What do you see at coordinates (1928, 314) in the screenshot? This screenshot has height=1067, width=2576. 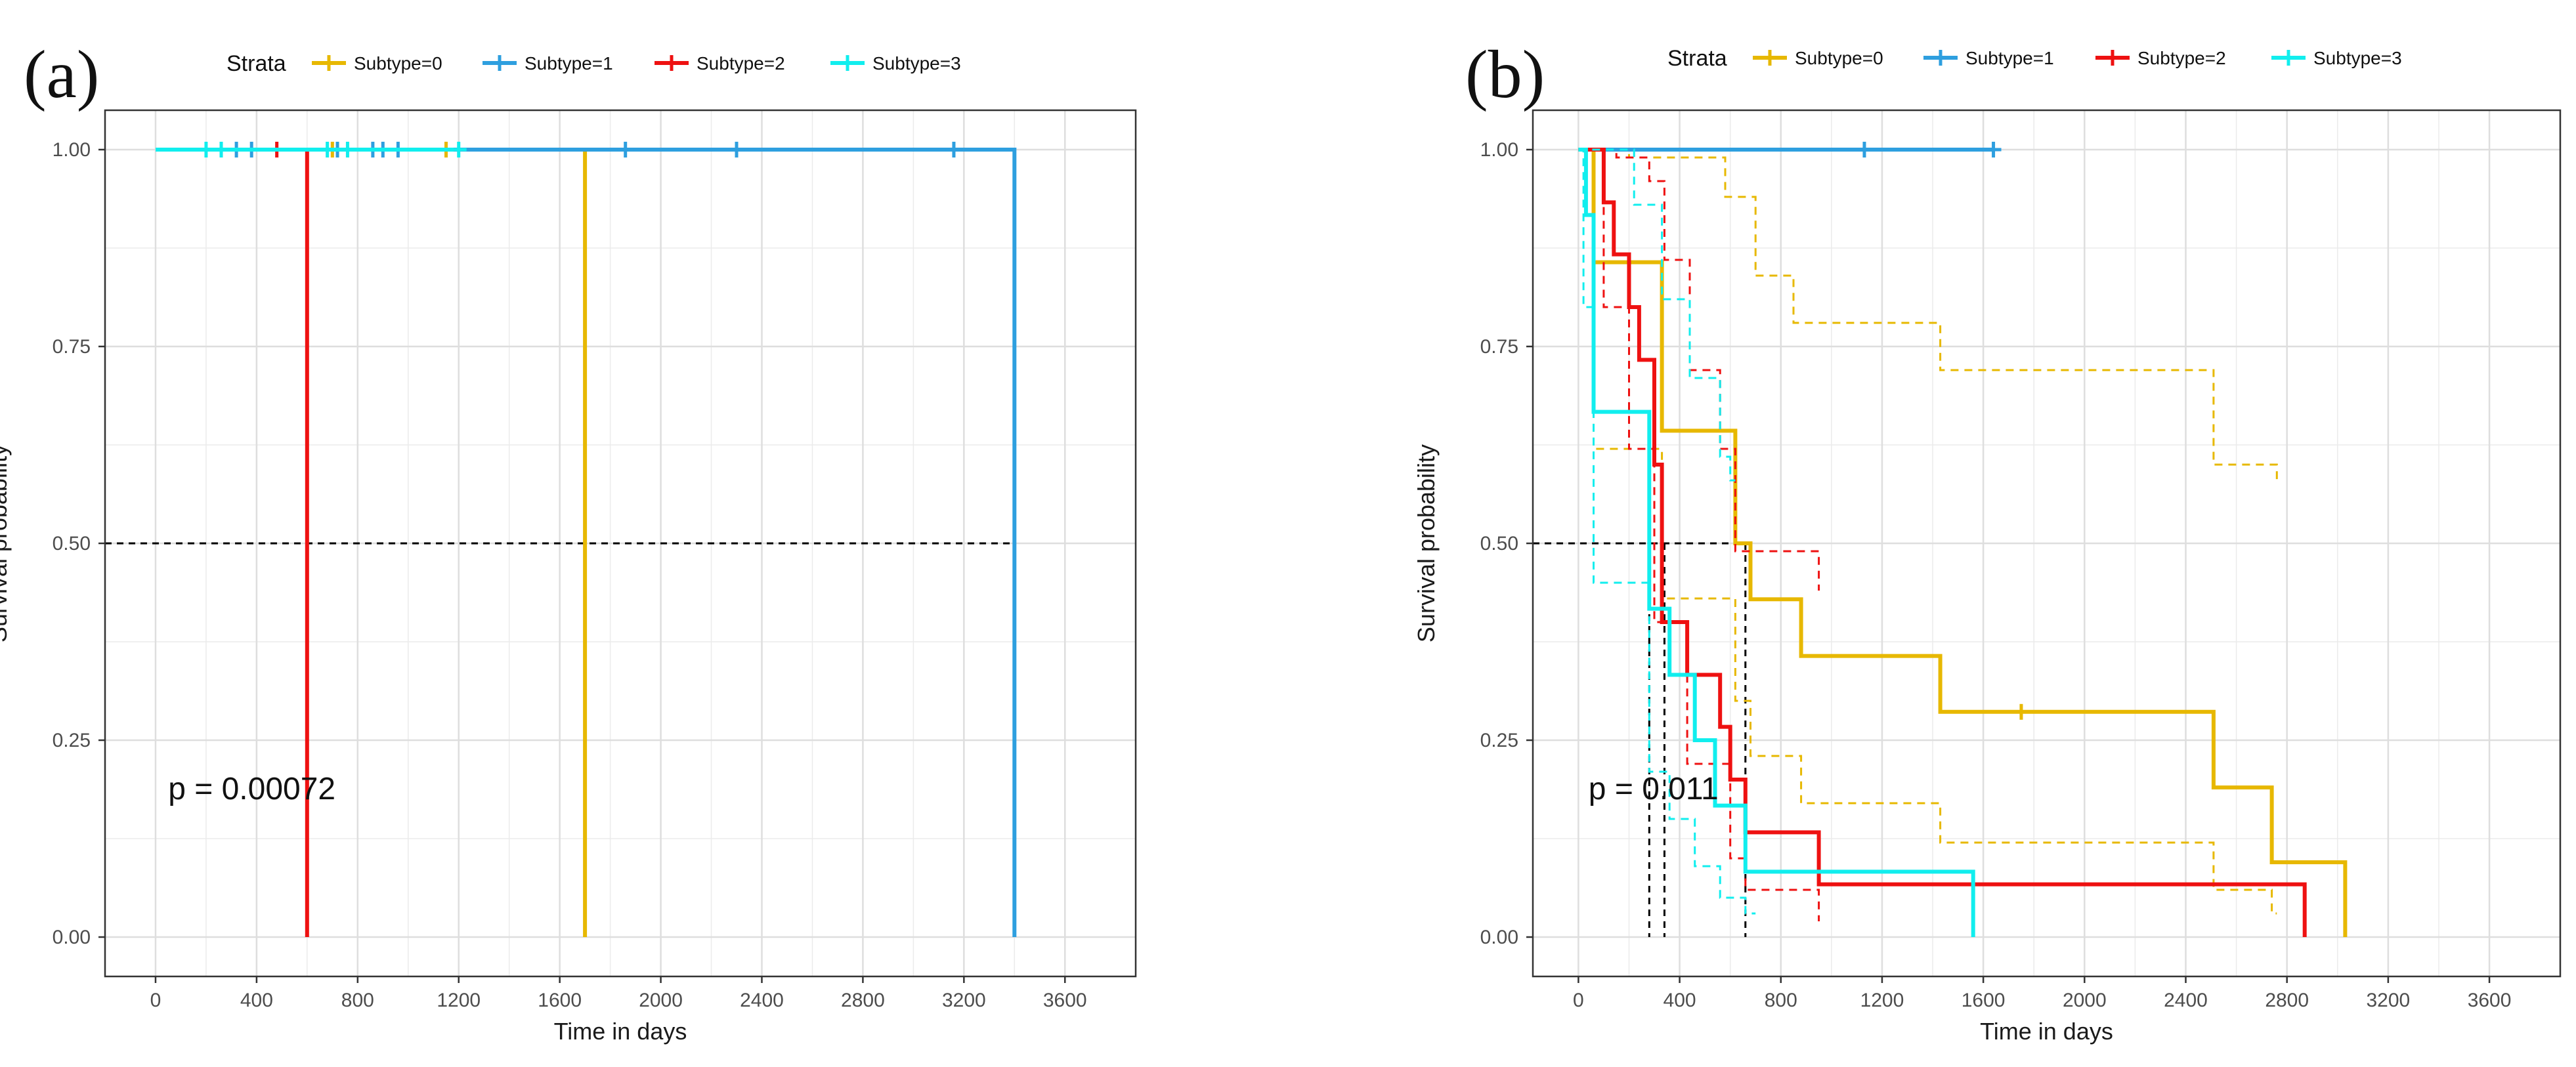 I see `series-line-subtype-0-ci-upper` at bounding box center [1928, 314].